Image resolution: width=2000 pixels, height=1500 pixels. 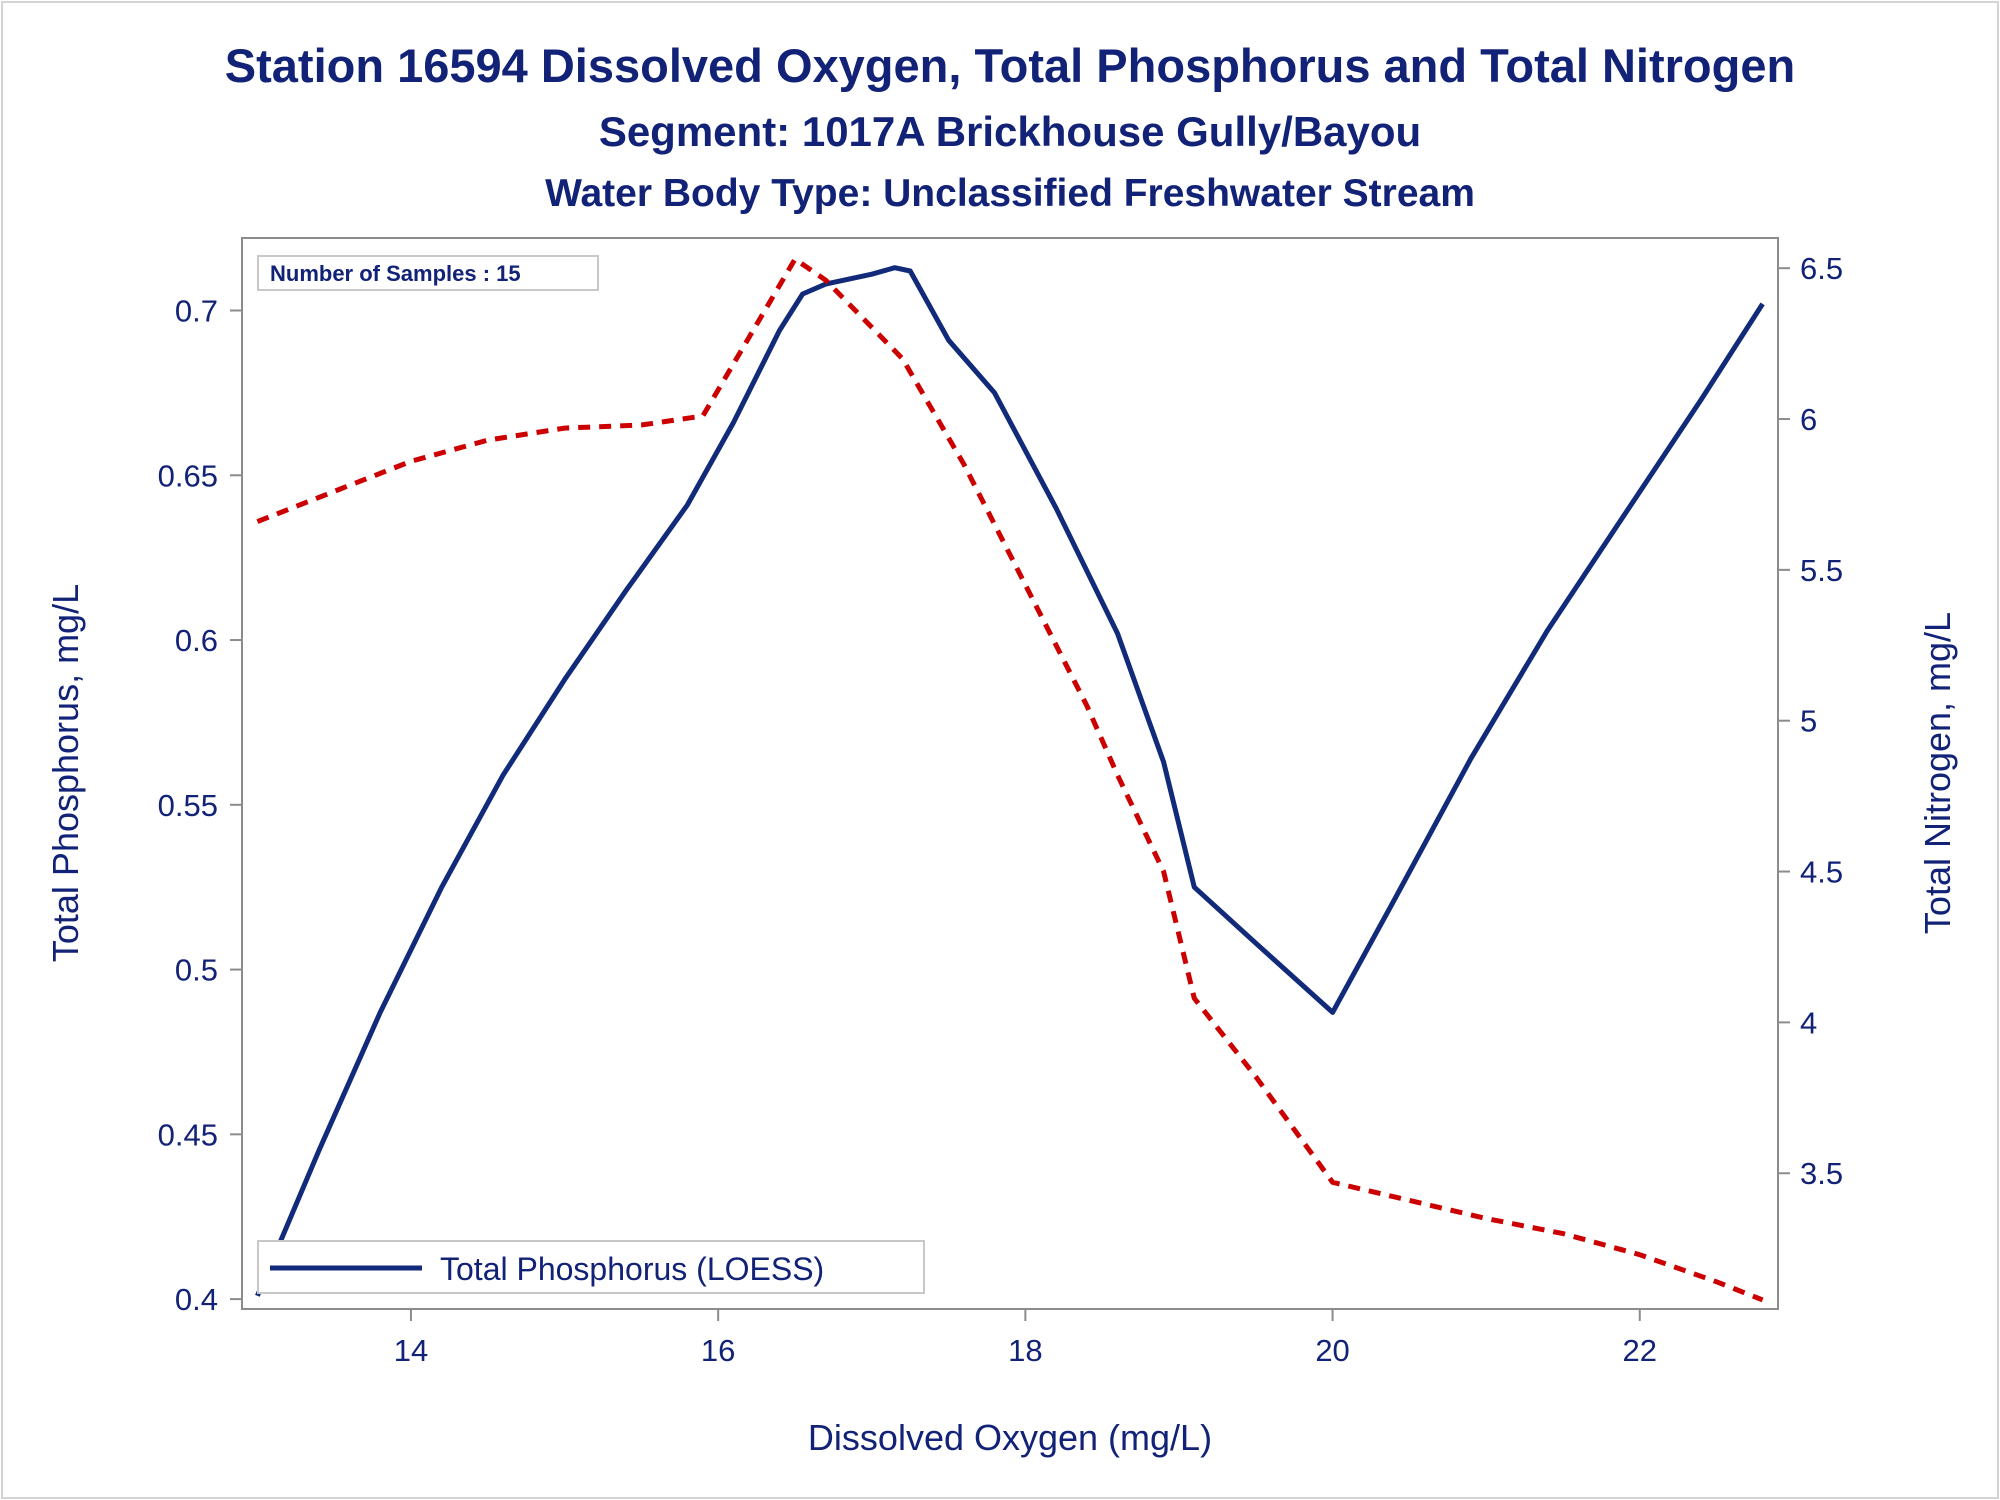 What do you see at coordinates (196, 310) in the screenshot?
I see `y-tick-label: 0.7` at bounding box center [196, 310].